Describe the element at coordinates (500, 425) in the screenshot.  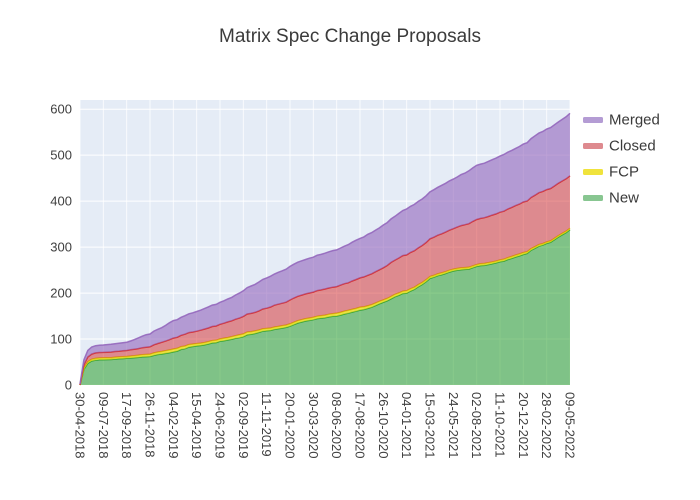
I see `x-tick-label: 11-10-2021` at that location.